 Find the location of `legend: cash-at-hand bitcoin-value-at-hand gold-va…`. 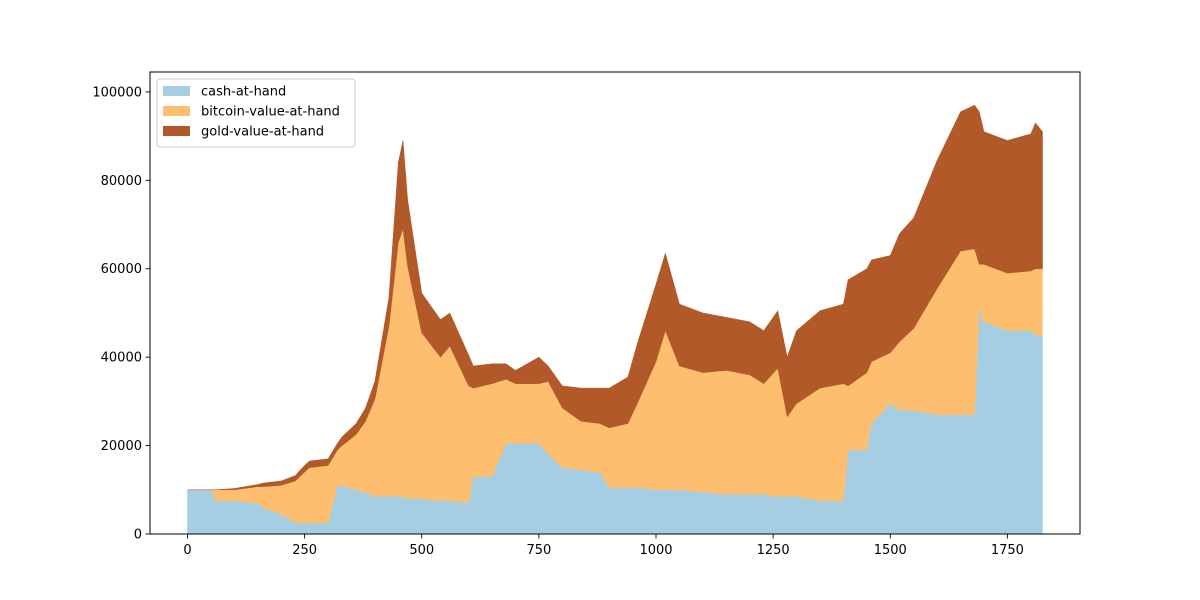

legend: cash-at-hand bitcoin-value-at-hand gold-va… is located at coordinates (256, 113).